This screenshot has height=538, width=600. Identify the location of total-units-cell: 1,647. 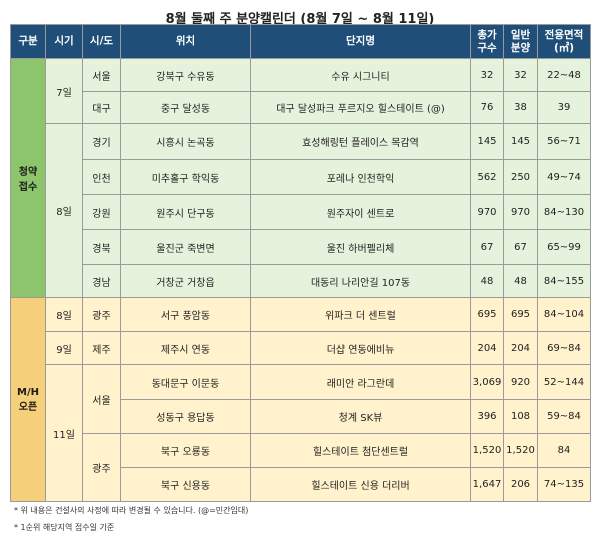
(487, 484).